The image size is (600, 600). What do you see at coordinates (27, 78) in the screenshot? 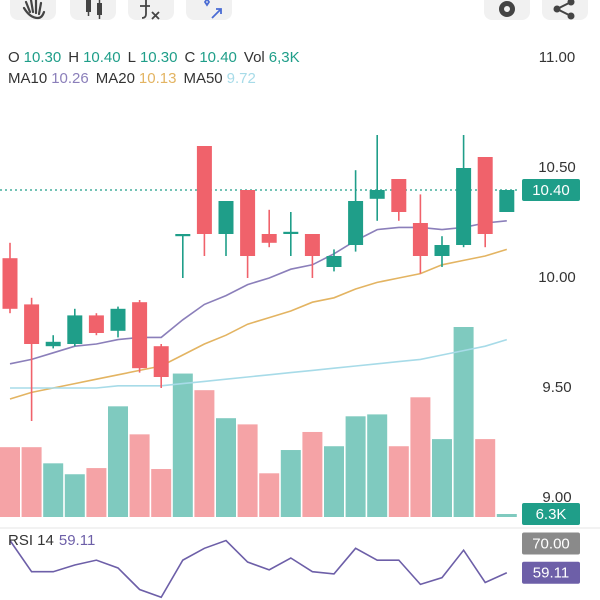
I see `ma-label: MA10` at bounding box center [27, 78].